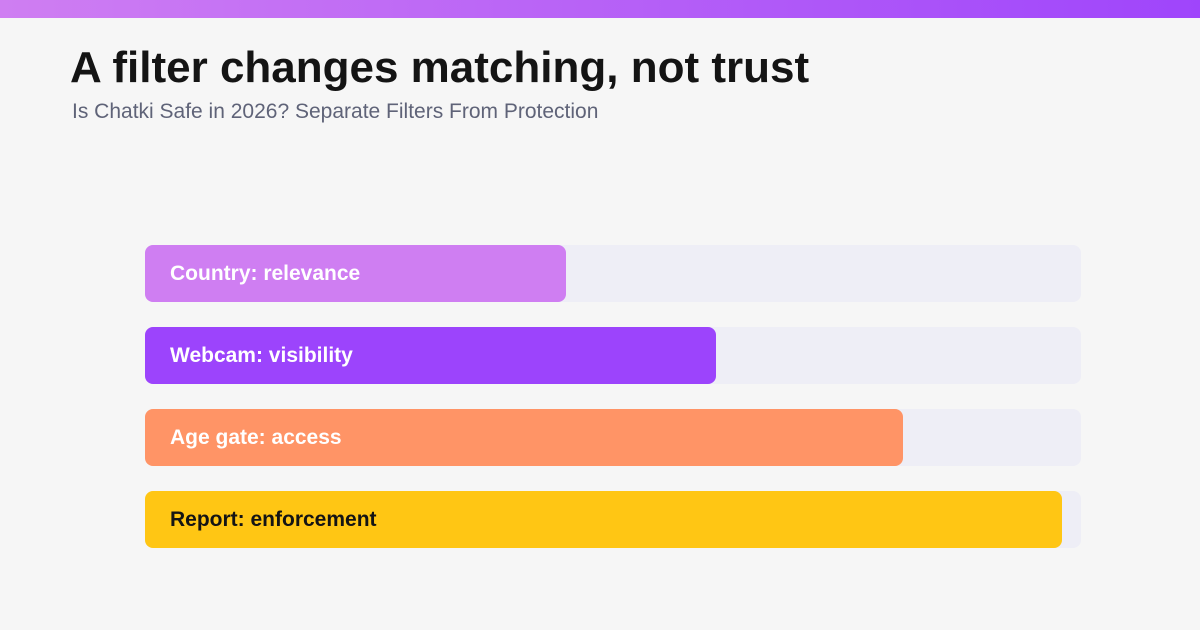  I want to click on bar-track: Report: enforcement, so click(613, 519).